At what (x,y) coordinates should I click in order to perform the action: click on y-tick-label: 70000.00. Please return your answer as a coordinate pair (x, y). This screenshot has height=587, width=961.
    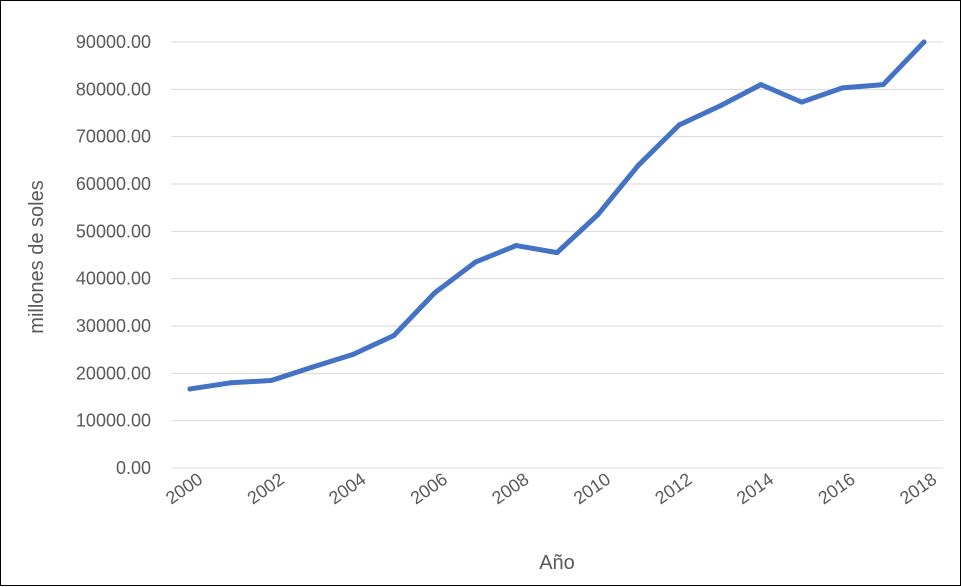
    Looking at the image, I should click on (113, 137).